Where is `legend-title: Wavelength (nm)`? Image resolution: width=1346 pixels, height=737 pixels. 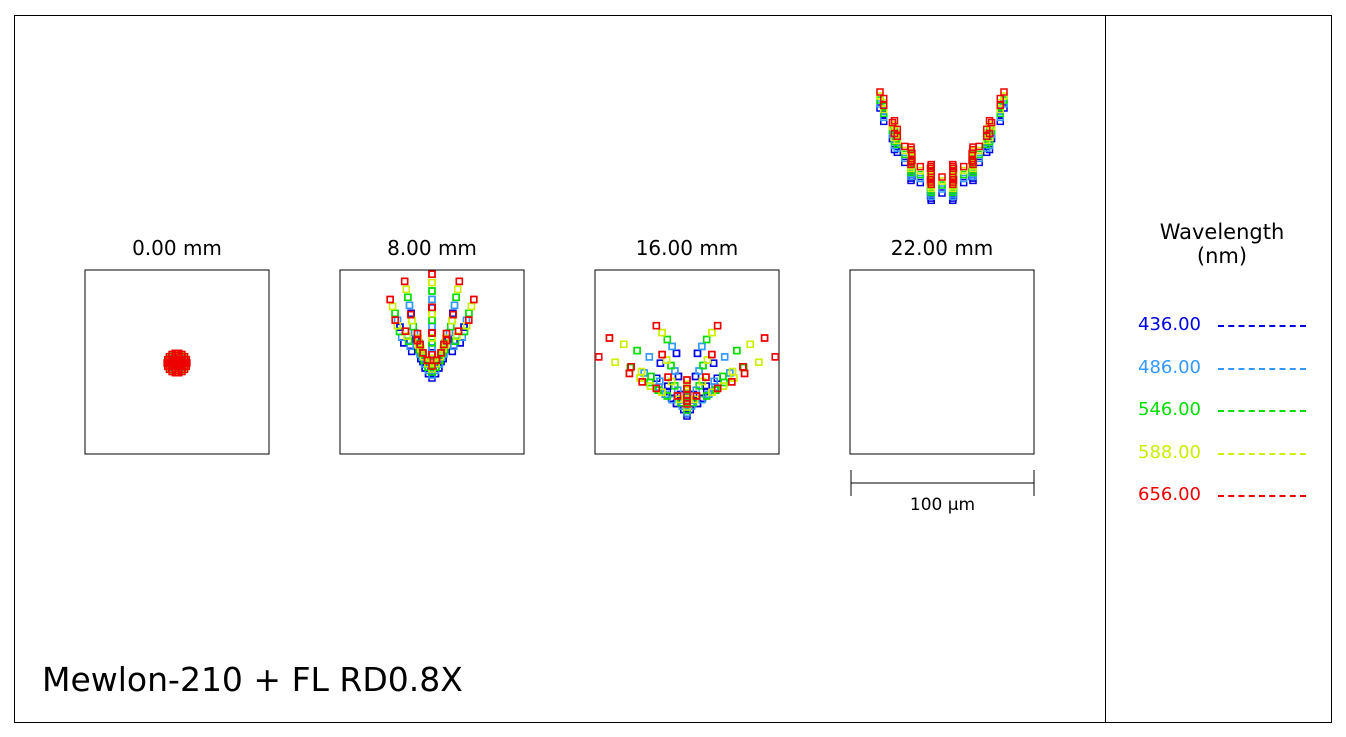
legend-title: Wavelength (nm) is located at coordinates (1222, 244).